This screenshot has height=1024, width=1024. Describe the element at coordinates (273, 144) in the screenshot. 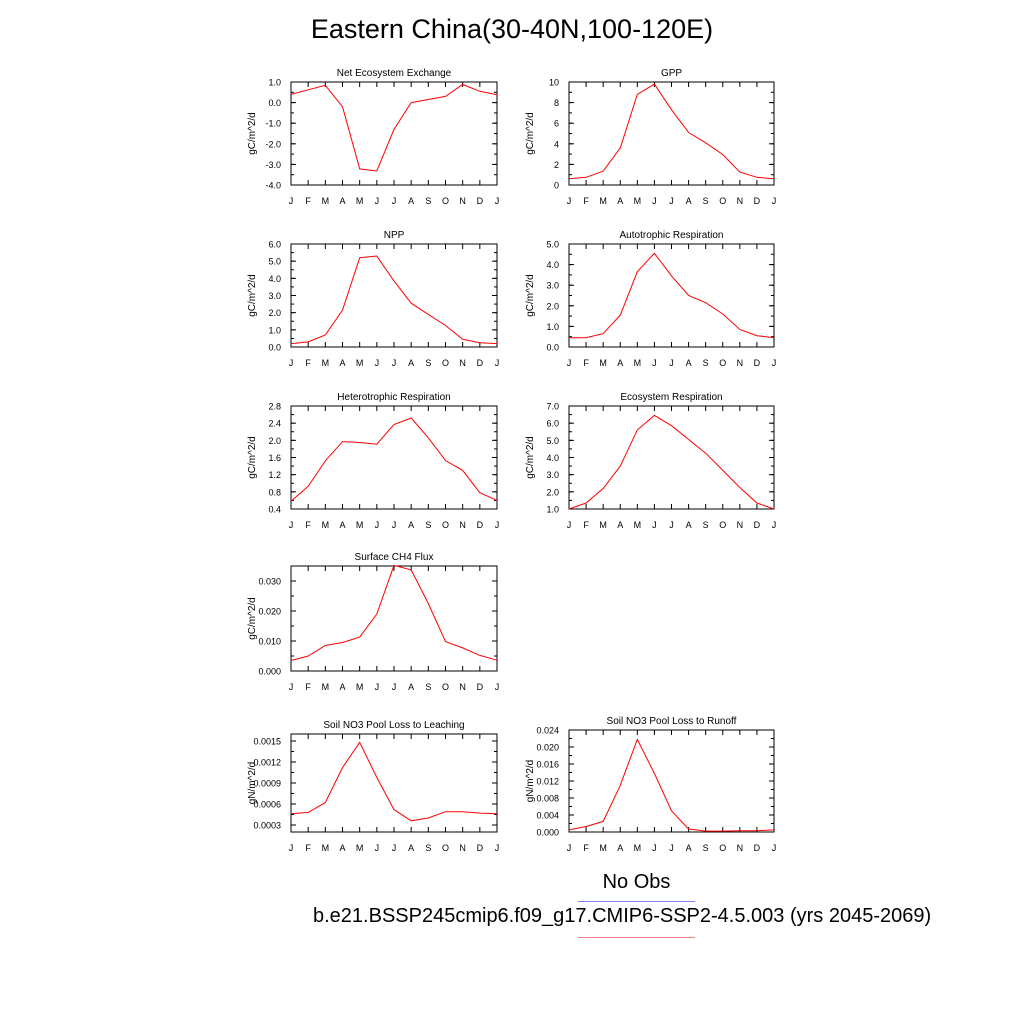

I see `y-tick-label: -2.0` at that location.